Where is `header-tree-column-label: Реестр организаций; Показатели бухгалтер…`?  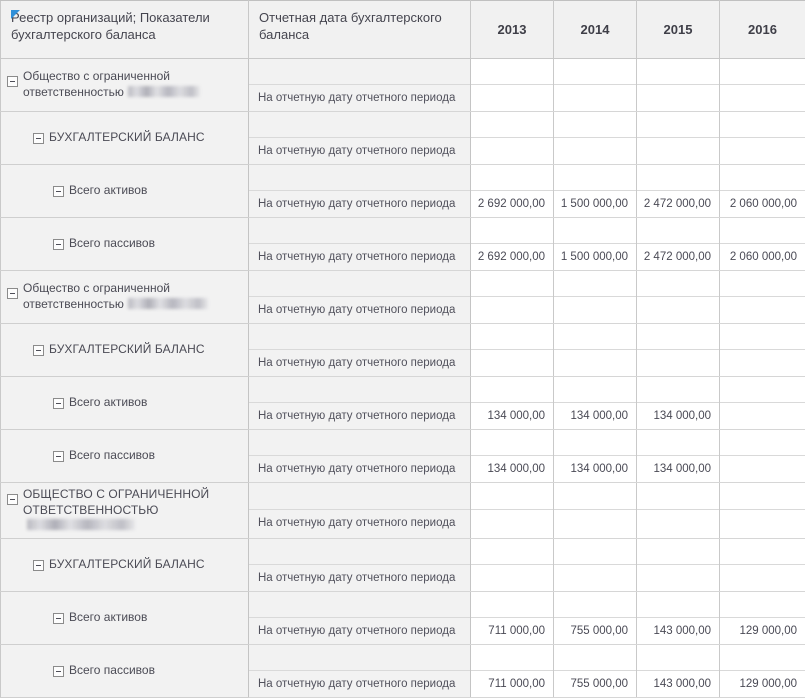
header-tree-column-label: Реестр организаций; Показатели бухгалтер… is located at coordinates (110, 26).